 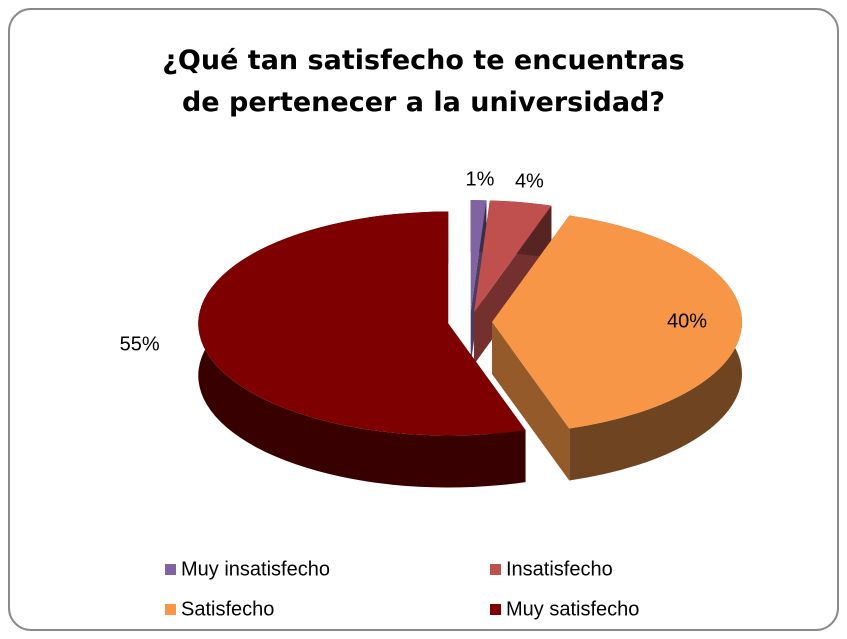 What do you see at coordinates (687, 321) in the screenshot?
I see `data-label: 40%` at bounding box center [687, 321].